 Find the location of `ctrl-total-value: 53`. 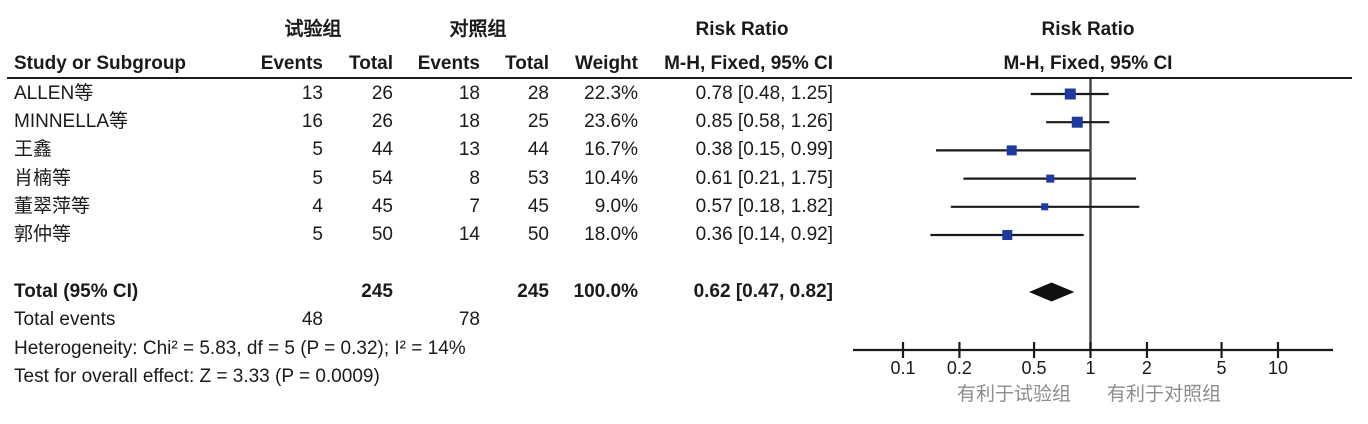

ctrl-total-value: 53 is located at coordinates (538, 178).